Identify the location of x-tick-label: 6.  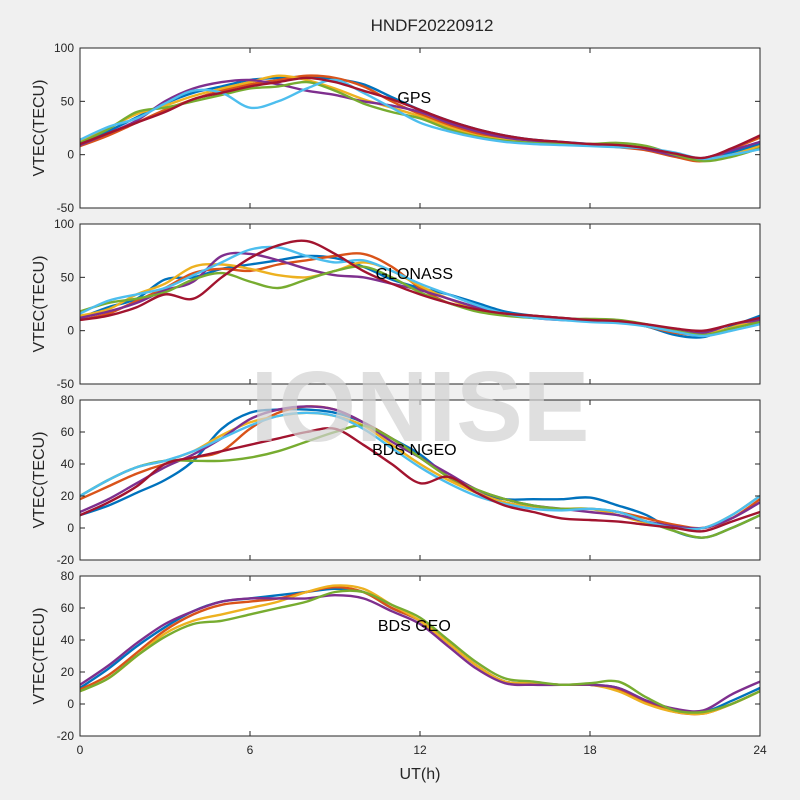
(250, 750).